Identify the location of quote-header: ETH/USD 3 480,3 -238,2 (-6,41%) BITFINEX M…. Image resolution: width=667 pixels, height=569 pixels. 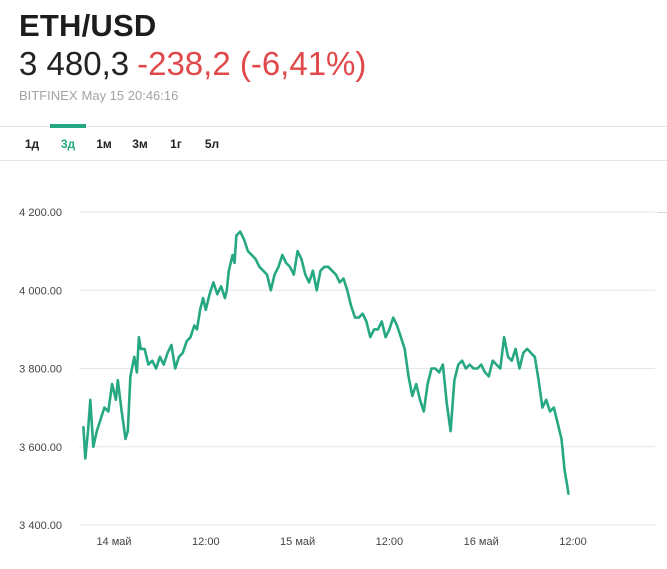
(192, 55).